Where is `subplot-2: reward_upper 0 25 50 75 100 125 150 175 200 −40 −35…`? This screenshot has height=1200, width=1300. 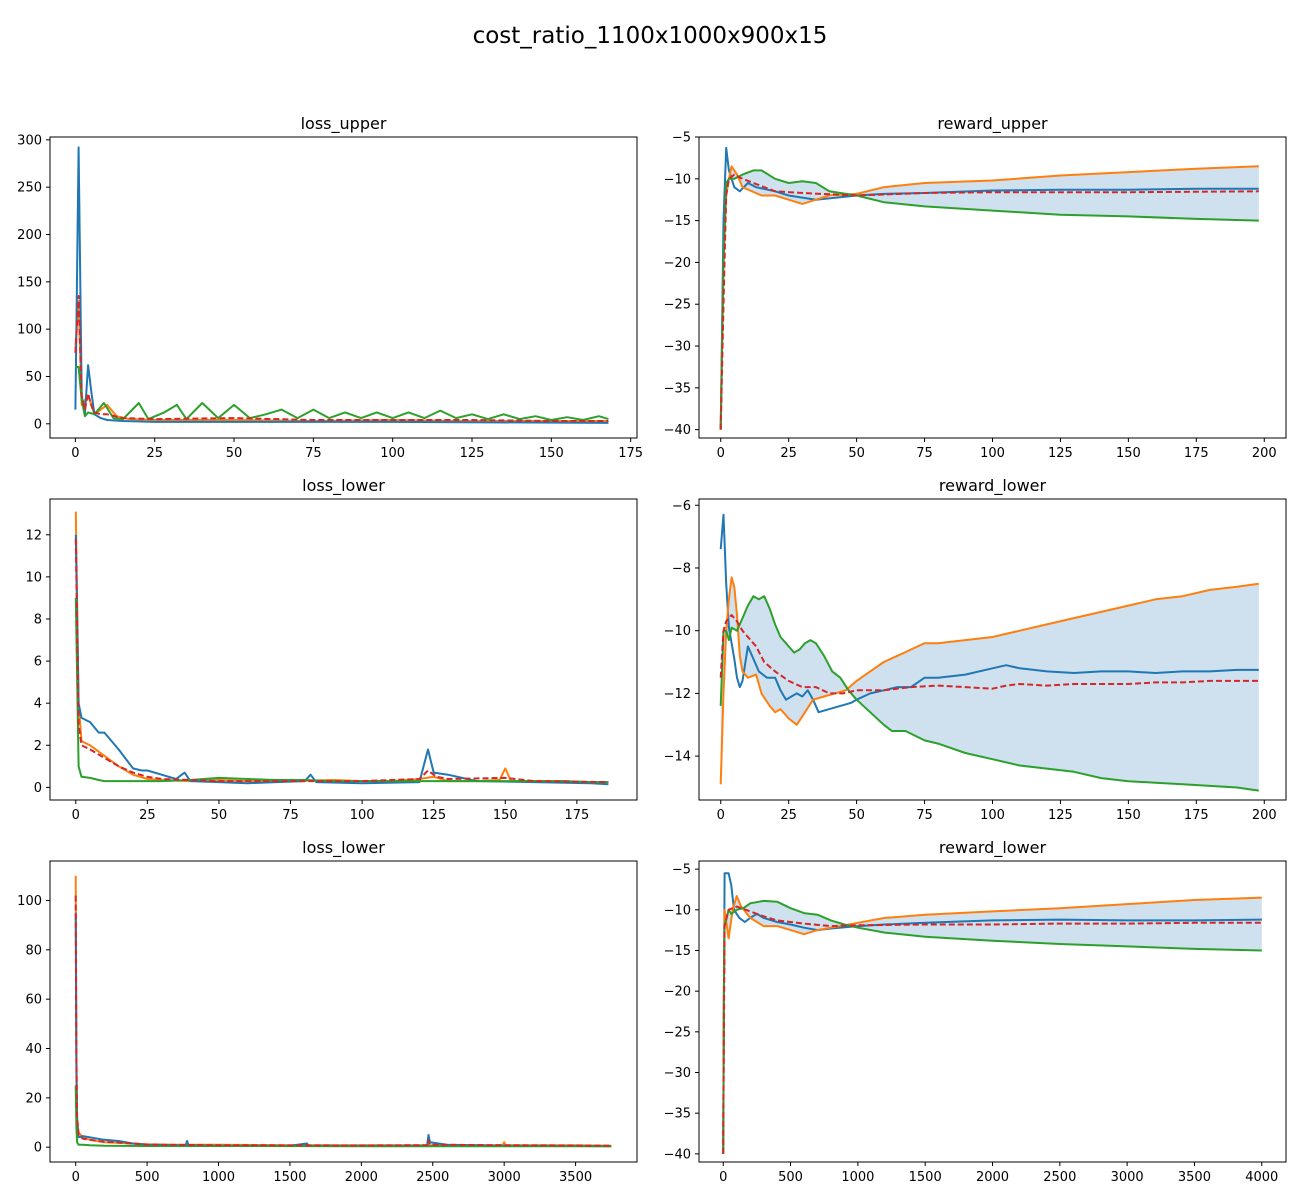
subplot-2: reward_upper 0 25 50 75 100 125 150 175 200 −40 −35… is located at coordinates (975, 287).